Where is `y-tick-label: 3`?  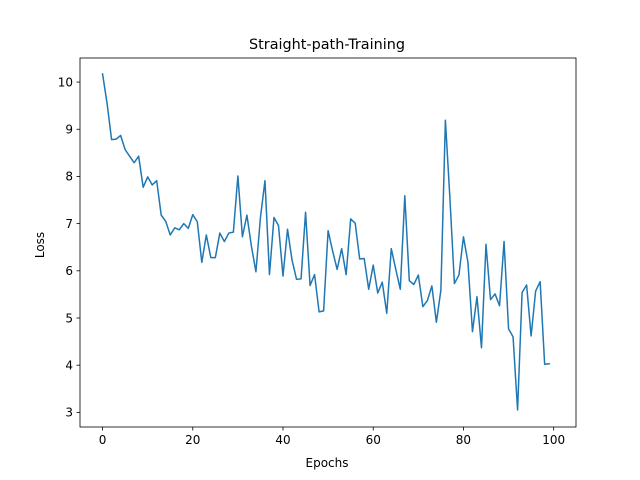
y-tick-label: 3 is located at coordinates (69, 413).